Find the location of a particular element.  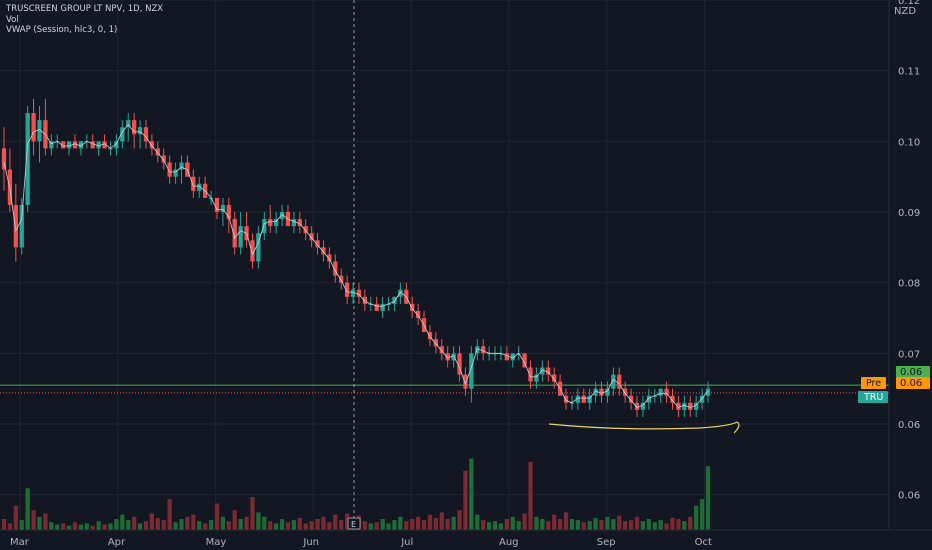

volume-indicator-label: Vol is located at coordinates (12, 19).